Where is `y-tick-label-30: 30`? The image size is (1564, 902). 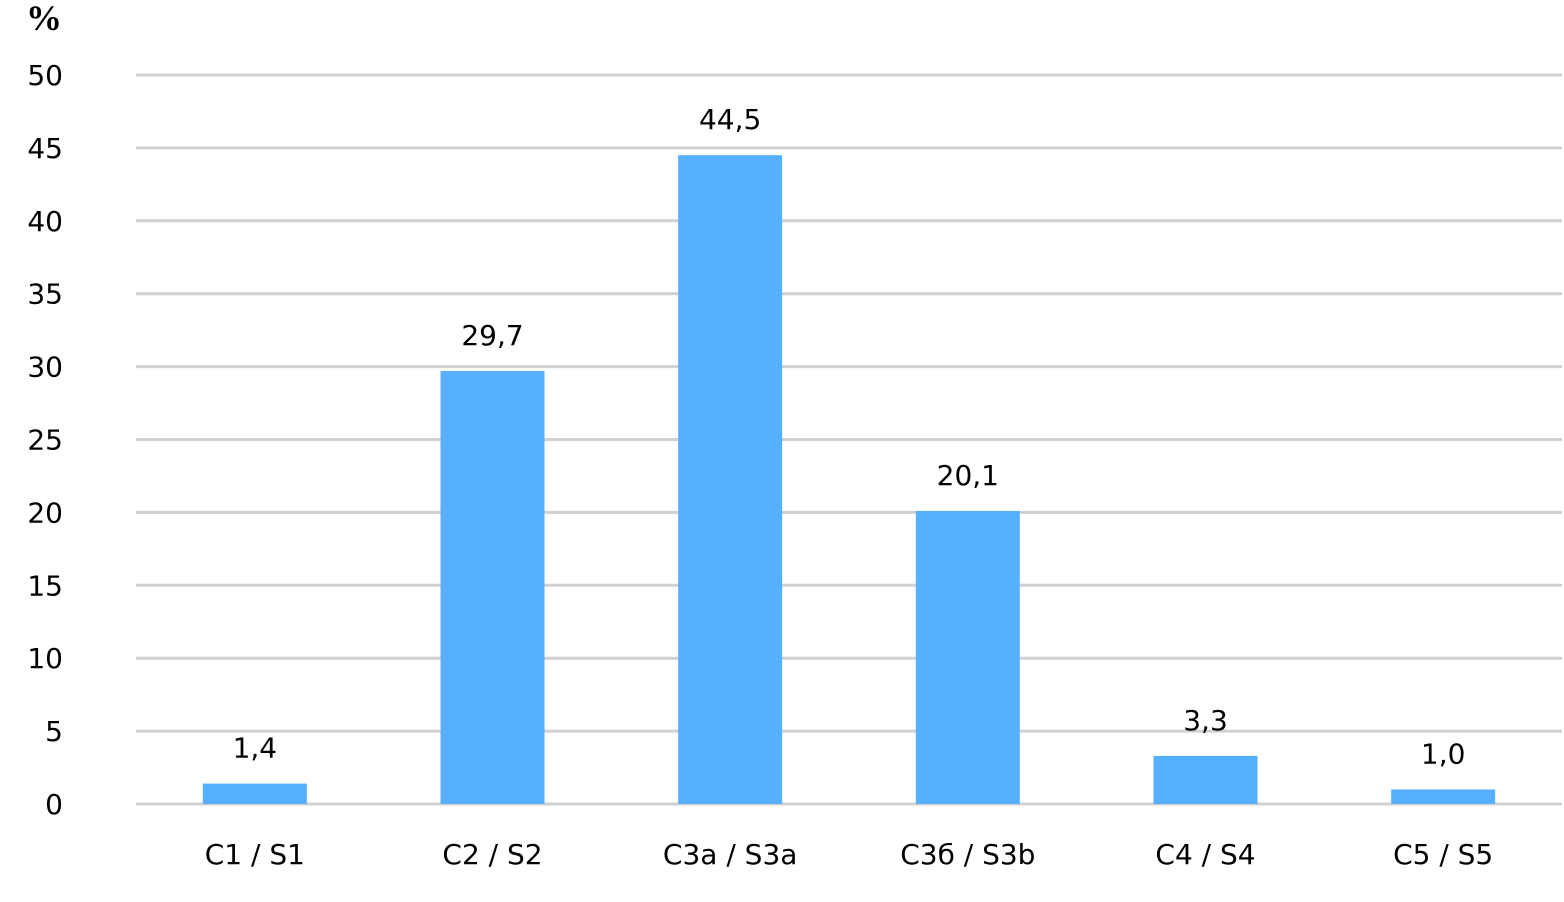 y-tick-label-30: 30 is located at coordinates (45, 367).